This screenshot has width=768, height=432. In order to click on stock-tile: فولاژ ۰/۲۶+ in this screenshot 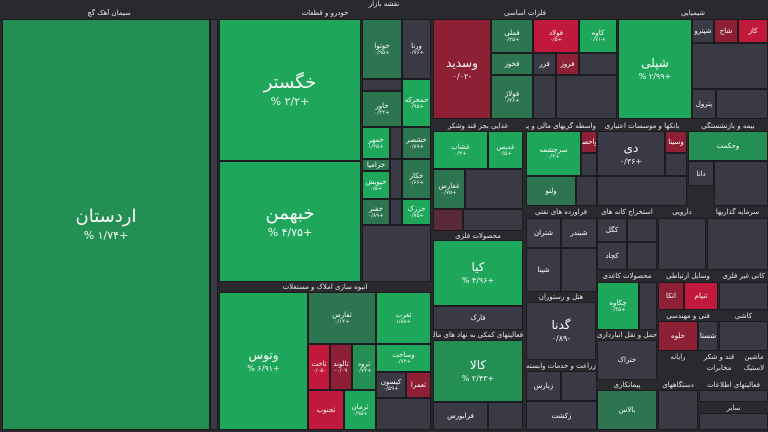, I will do `click(512, 97)`.